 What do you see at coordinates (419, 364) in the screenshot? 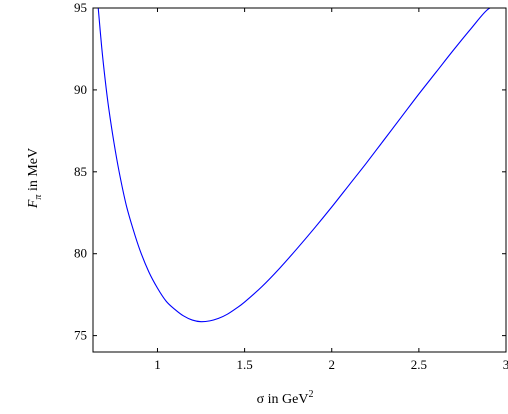
I see `x-tick-label: 2.5` at bounding box center [419, 364].